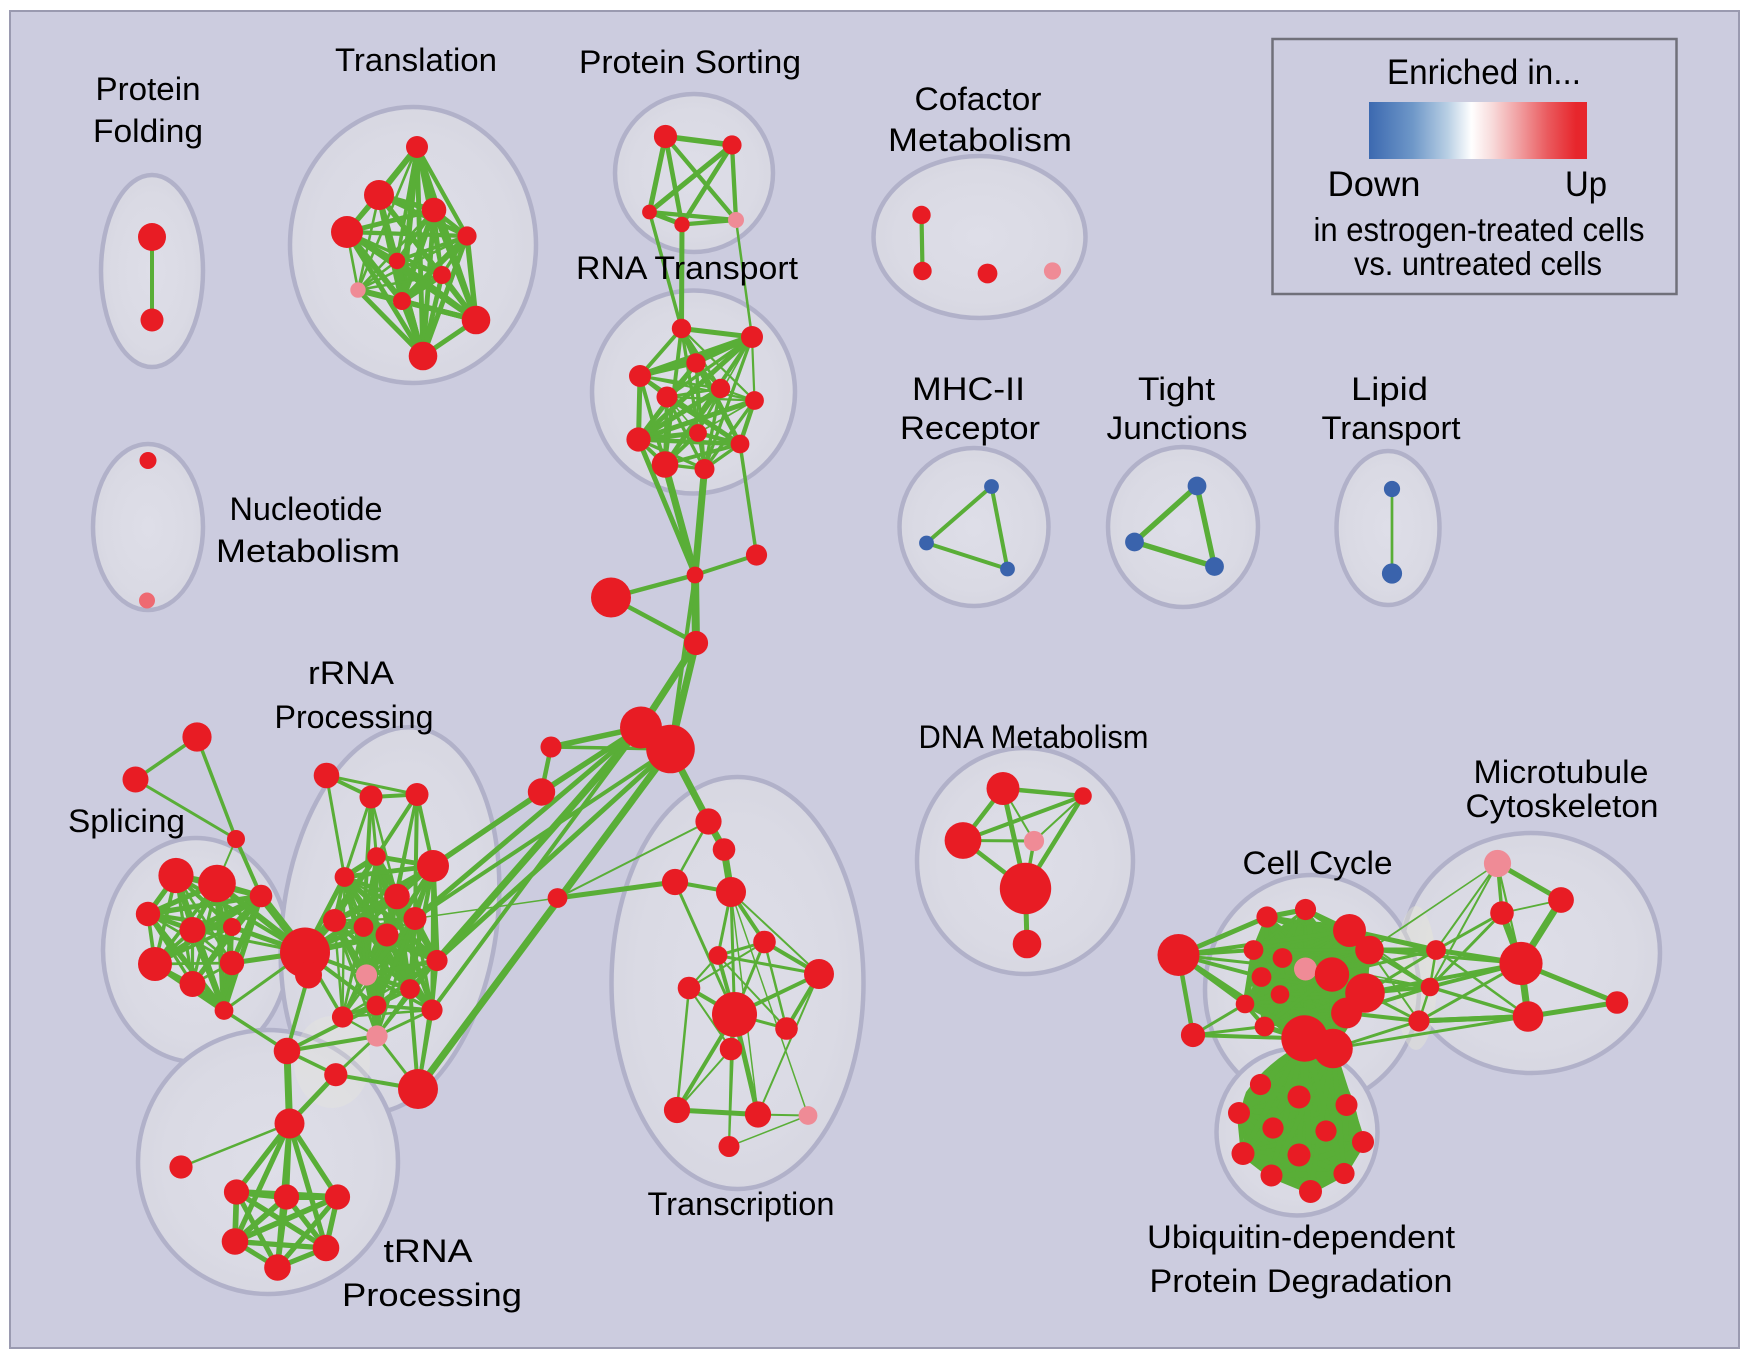 This screenshot has height=1360, width=1750. What do you see at coordinates (416, 60) in the screenshot?
I see `svg-text: Translation` at bounding box center [416, 60].